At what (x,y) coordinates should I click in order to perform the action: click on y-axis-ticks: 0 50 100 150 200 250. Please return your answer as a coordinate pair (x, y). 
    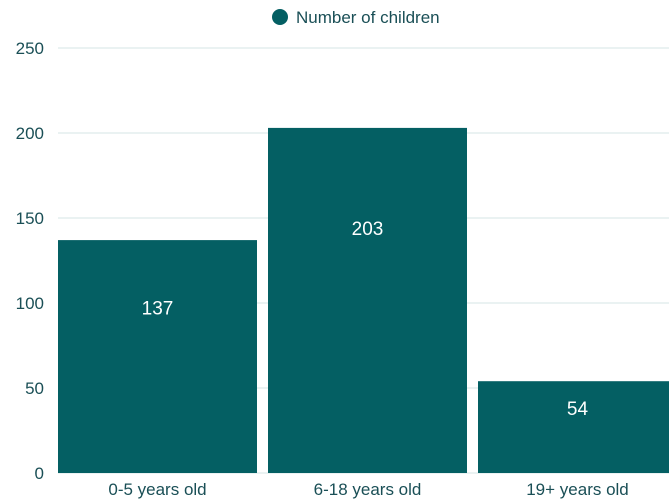
    Looking at the image, I should click on (30, 261).